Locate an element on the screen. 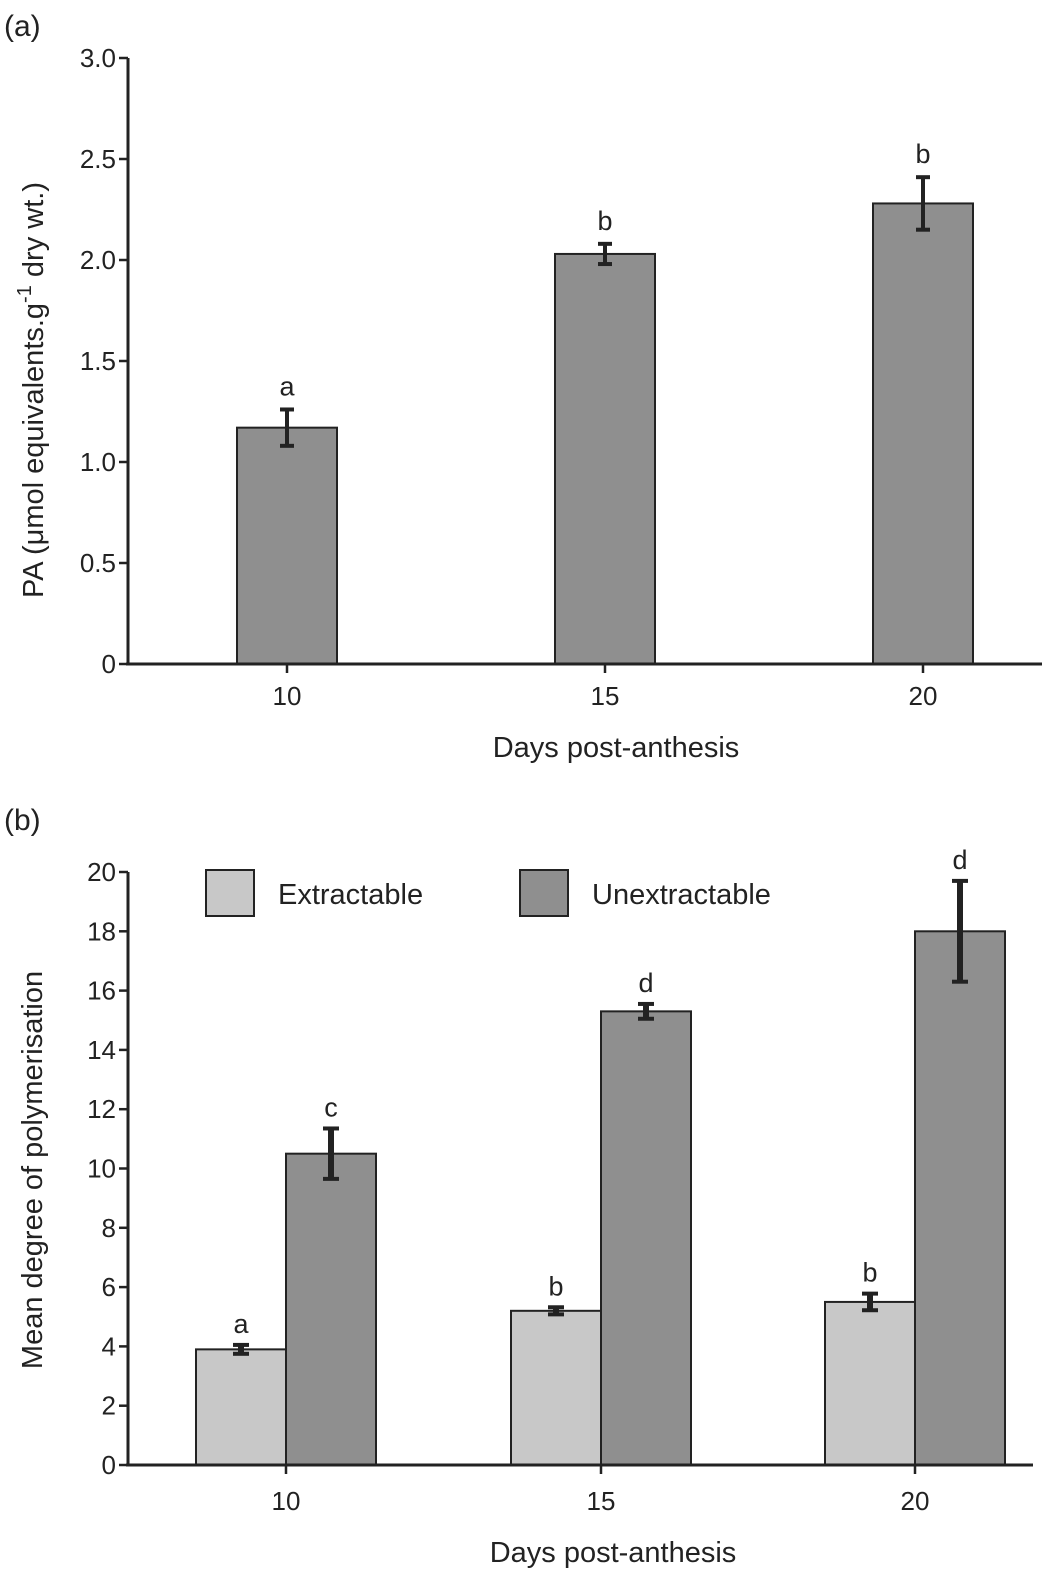 This screenshot has height=1579, width=1054. panel-a-error-bars is located at coordinates (605, 311).